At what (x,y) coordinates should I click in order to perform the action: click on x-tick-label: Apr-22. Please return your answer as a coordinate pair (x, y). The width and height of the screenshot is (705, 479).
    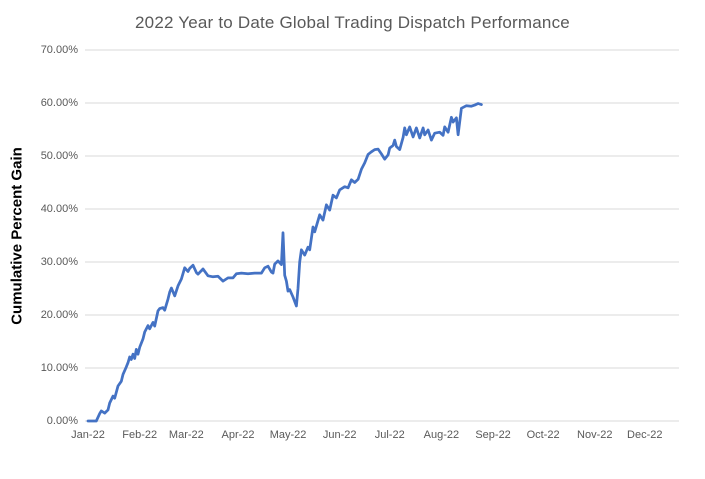
    Looking at the image, I should click on (238, 435).